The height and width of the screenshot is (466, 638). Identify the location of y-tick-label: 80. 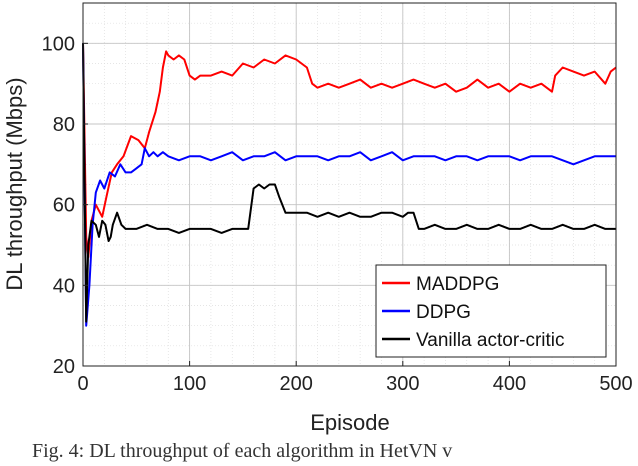
(64, 125).